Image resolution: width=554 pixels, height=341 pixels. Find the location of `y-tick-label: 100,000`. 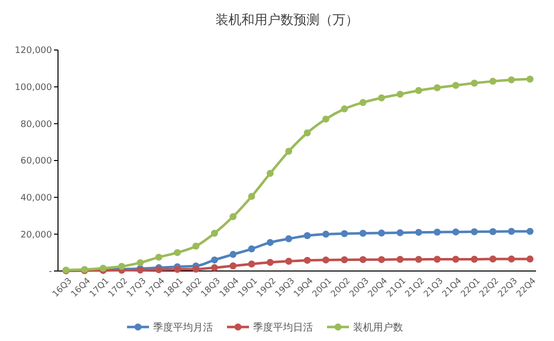

y-tick-label: 100,000 is located at coordinates (33, 87).